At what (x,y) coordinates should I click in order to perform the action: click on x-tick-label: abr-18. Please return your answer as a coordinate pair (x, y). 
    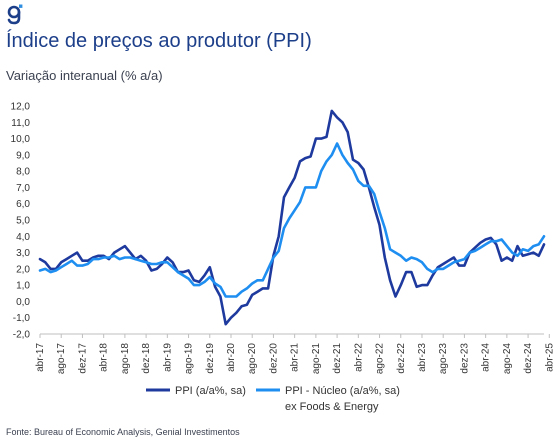
    Looking at the image, I should click on (104, 357).